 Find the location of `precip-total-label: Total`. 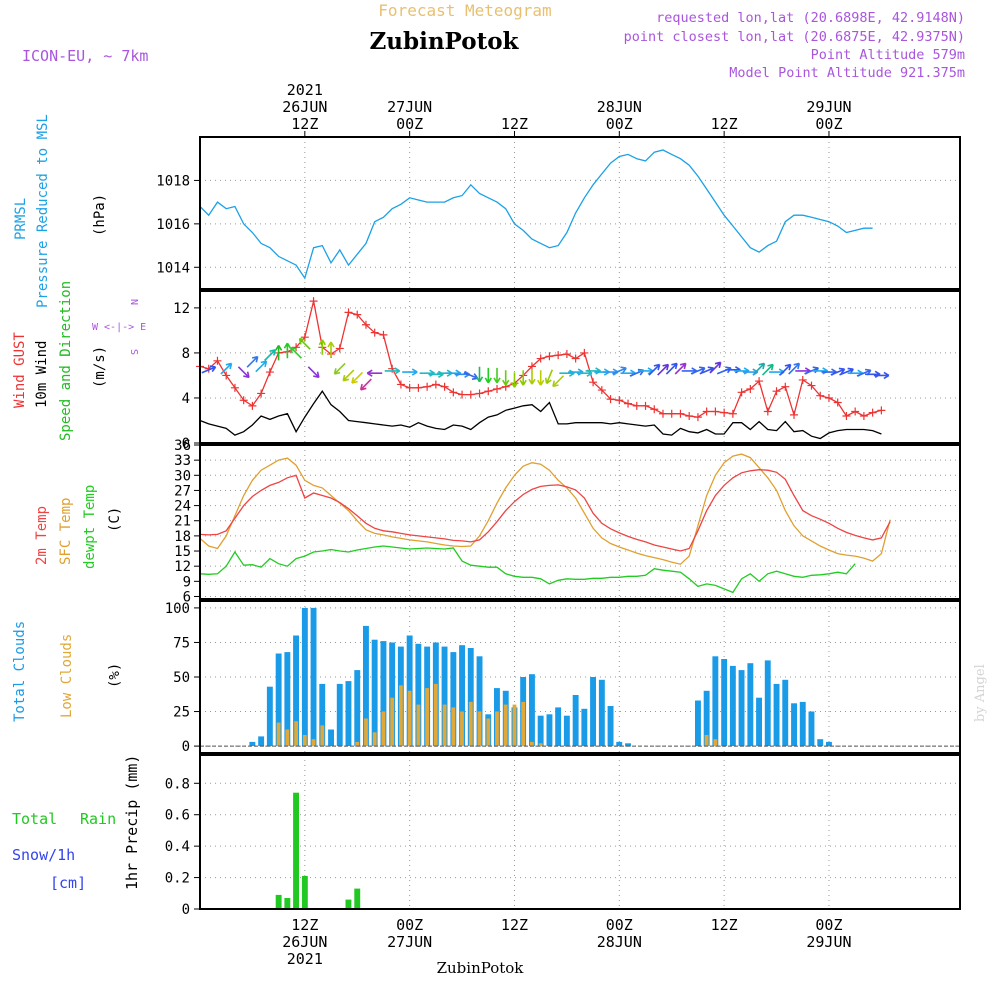

precip-total-label: Total is located at coordinates (34, 819).